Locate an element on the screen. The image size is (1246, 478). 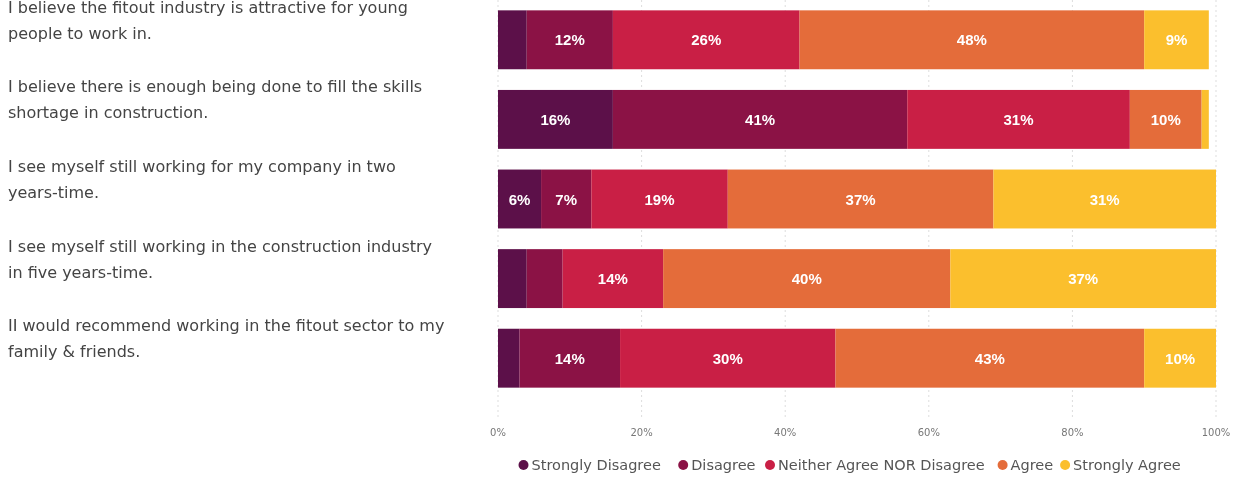
legend-label: Agree is located at coordinates (1032, 465).